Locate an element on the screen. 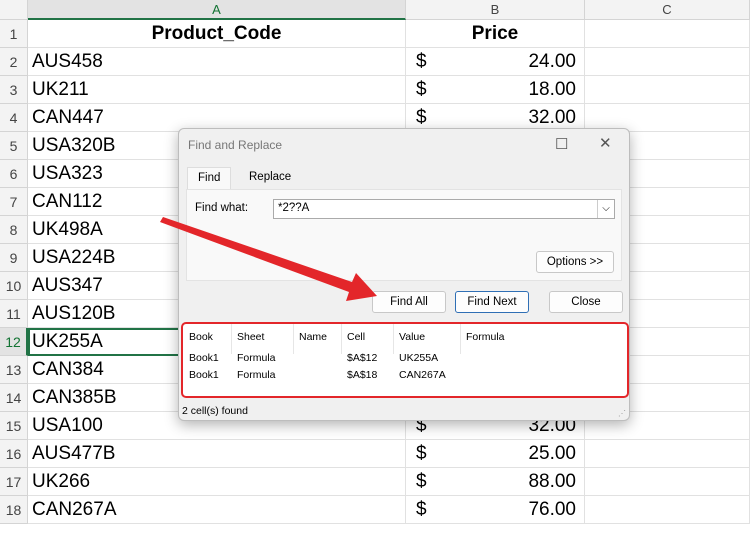 The height and width of the screenshot is (538, 750). close-icon: ✕ is located at coordinates (605, 143).